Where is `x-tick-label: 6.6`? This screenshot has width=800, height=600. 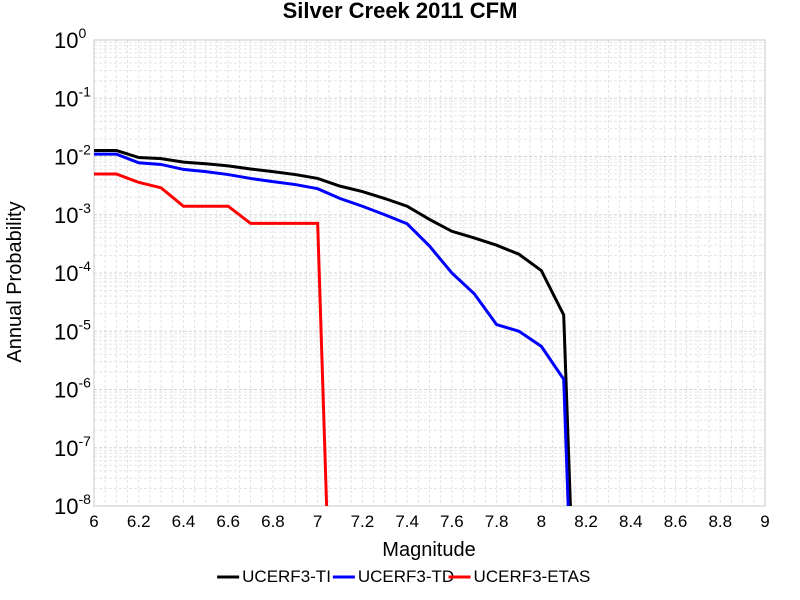 x-tick-label: 6.6 is located at coordinates (228, 521).